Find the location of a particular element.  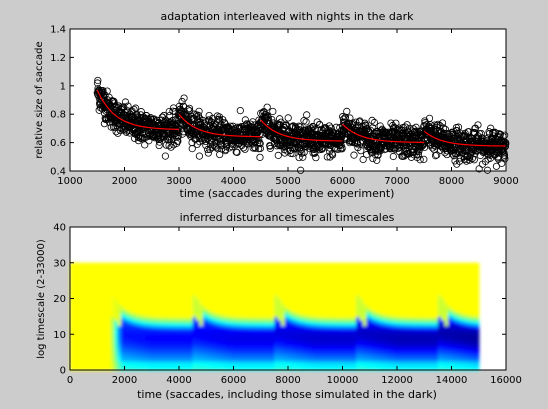

x-tick-label: 4000 is located at coordinates (233, 181).